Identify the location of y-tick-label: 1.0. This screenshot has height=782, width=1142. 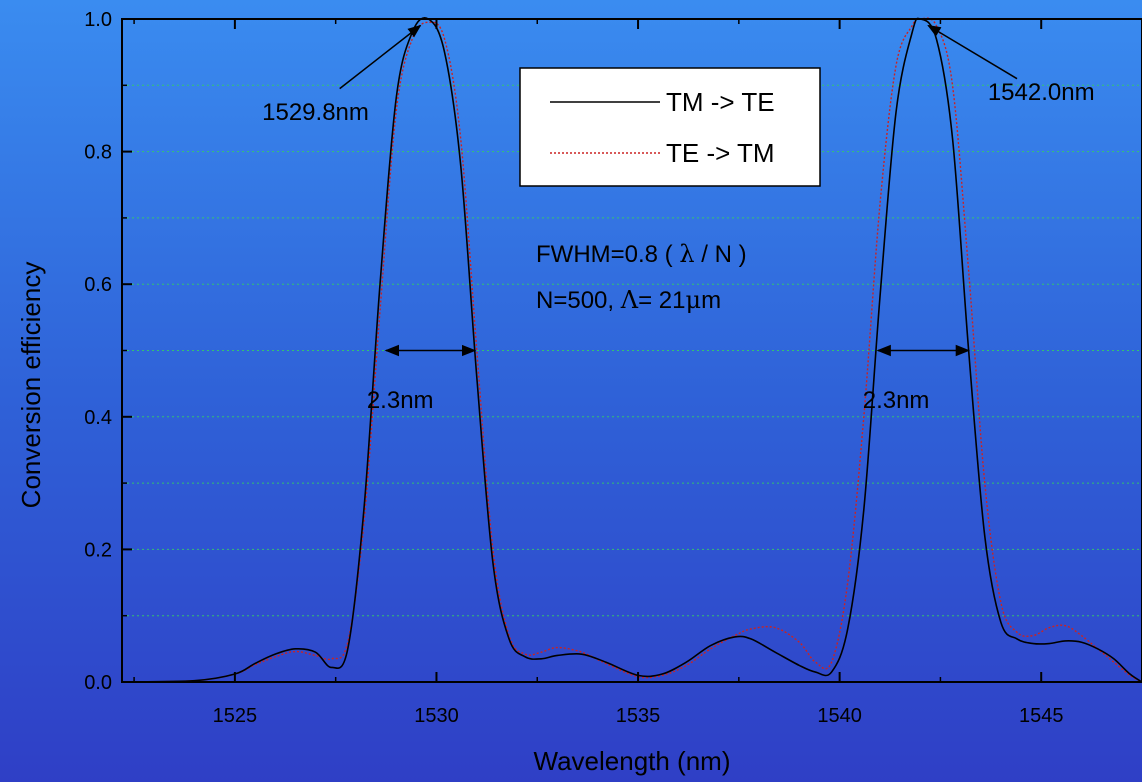
(98, 20).